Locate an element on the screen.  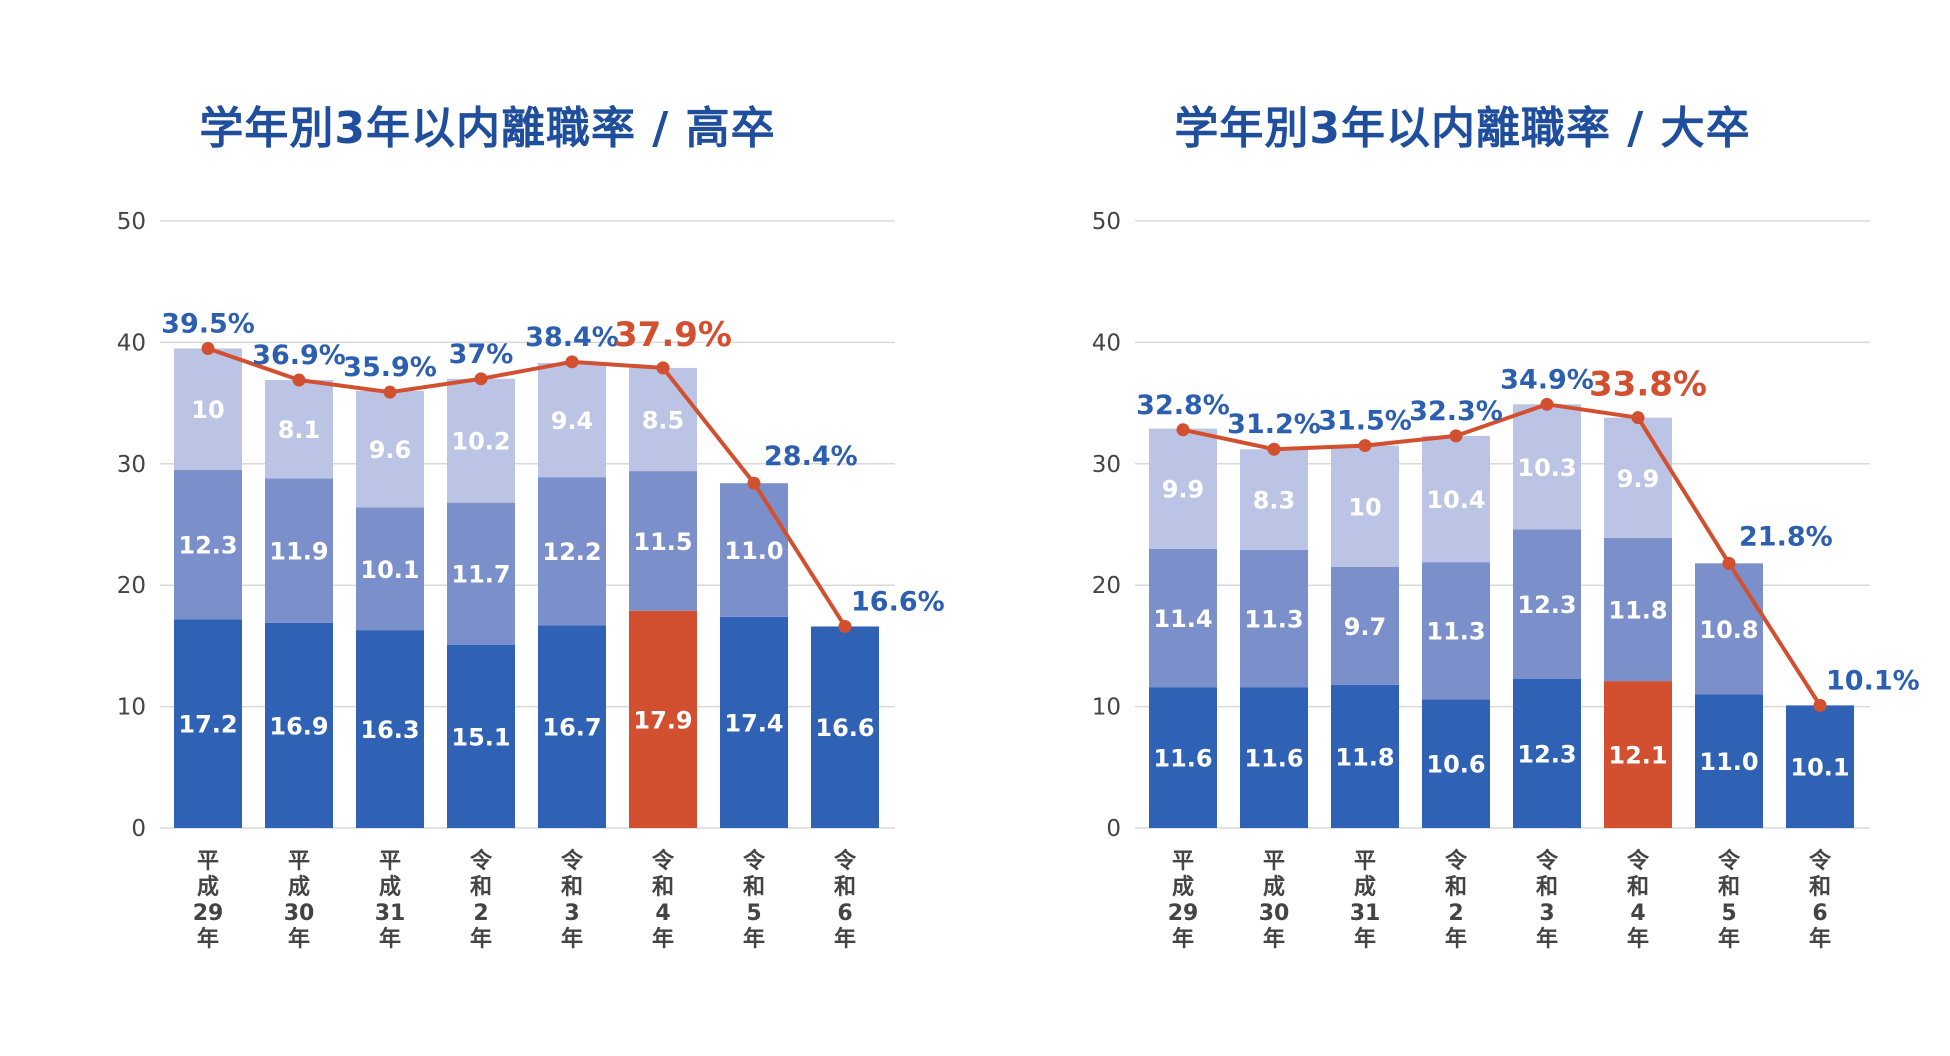
bar-value-label: 10 is located at coordinates (207, 410).